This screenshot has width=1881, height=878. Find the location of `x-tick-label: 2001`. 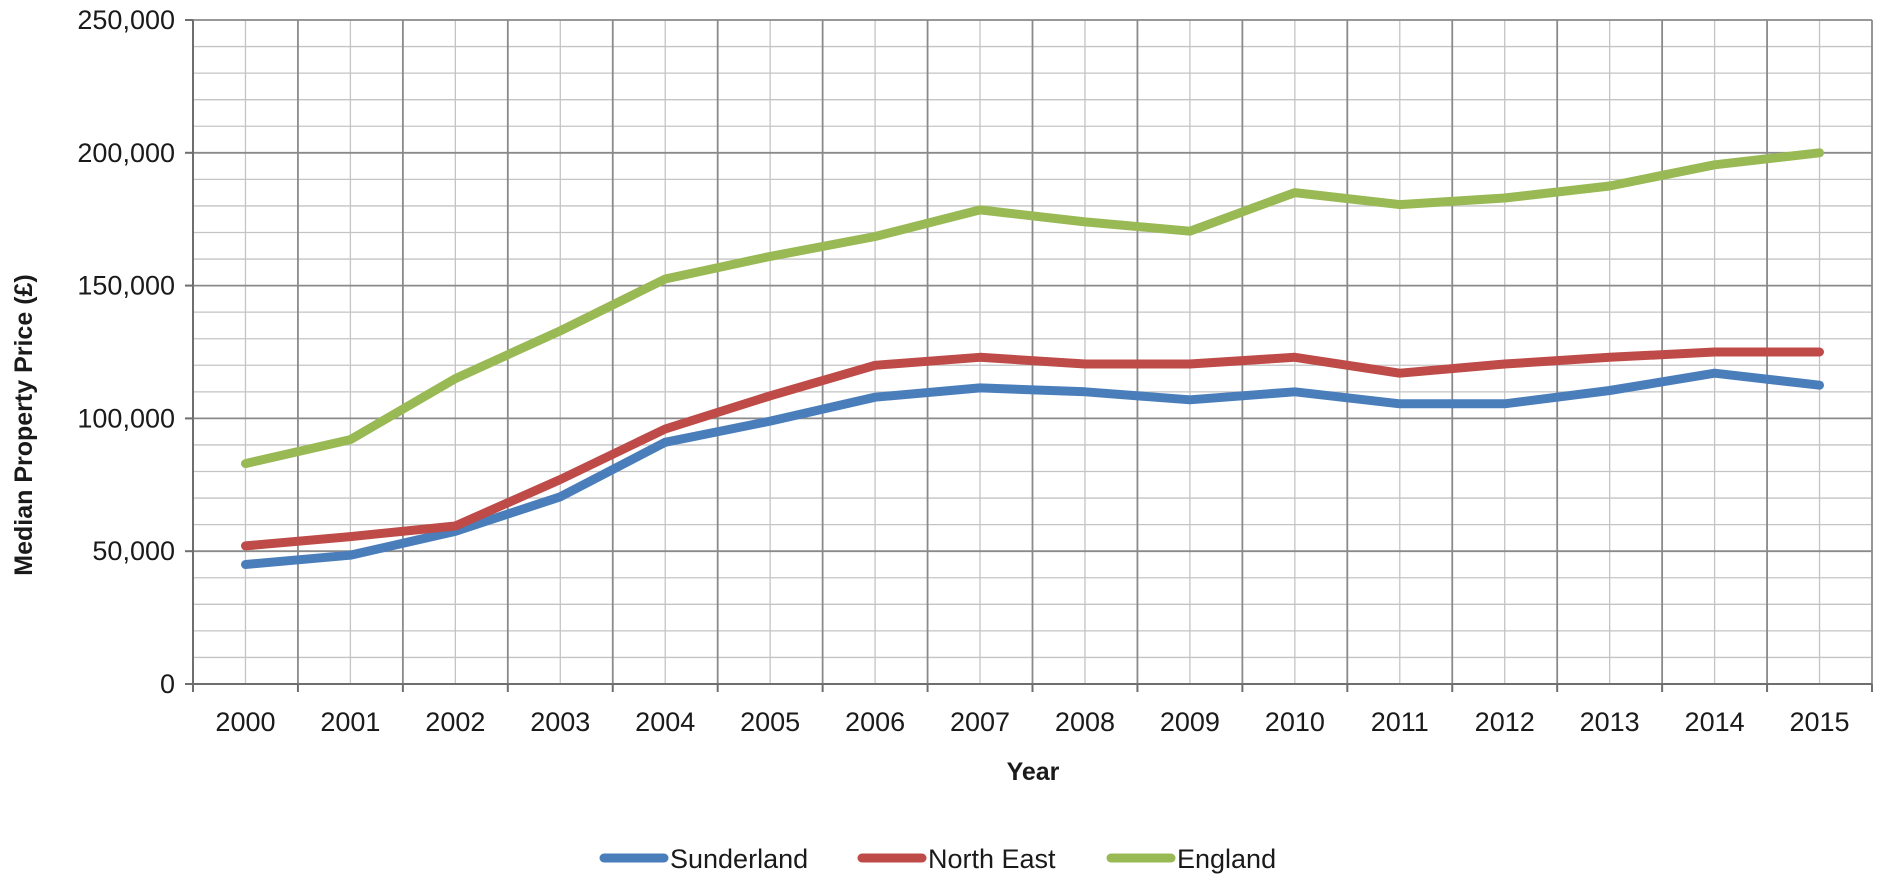

x-tick-label: 2001 is located at coordinates (350, 722).